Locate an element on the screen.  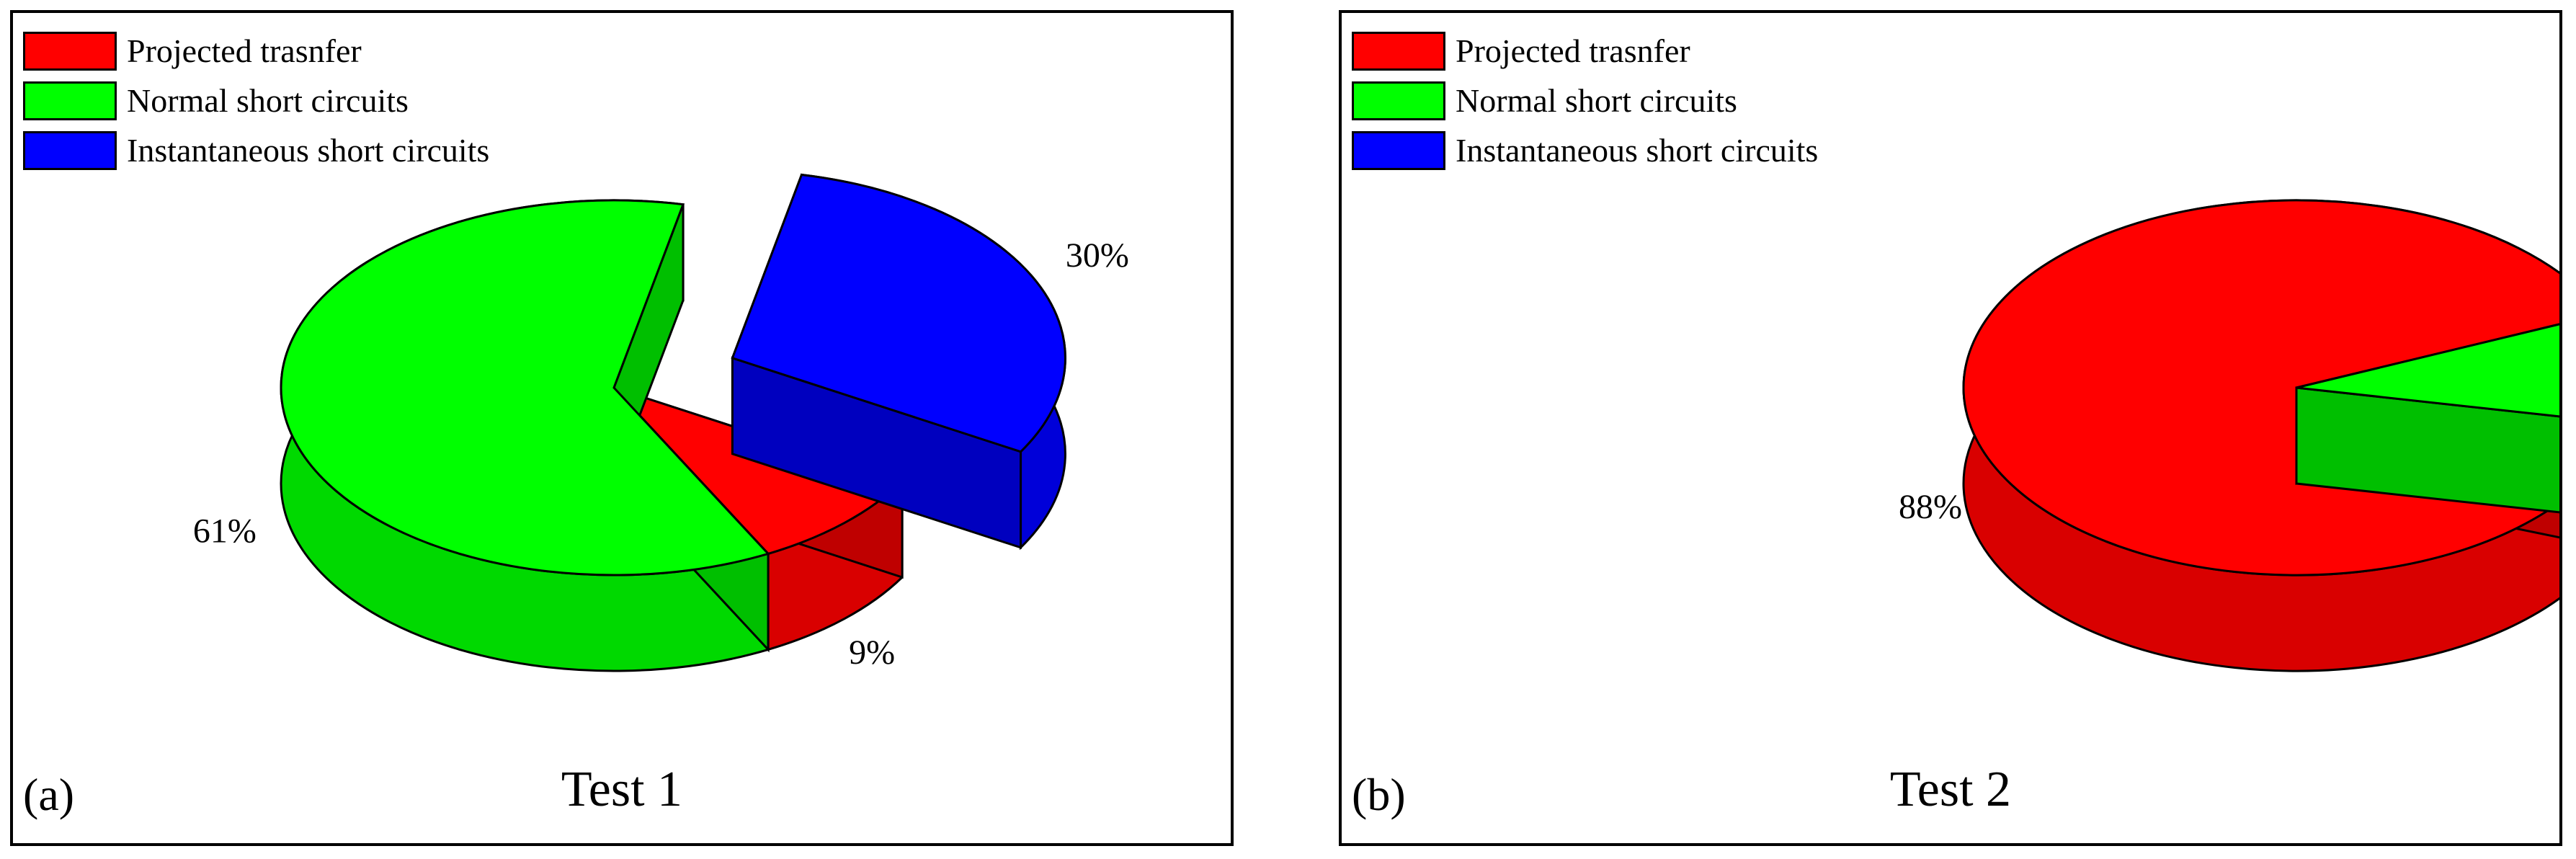
pie-slice-label: 9% is located at coordinates (872, 652).